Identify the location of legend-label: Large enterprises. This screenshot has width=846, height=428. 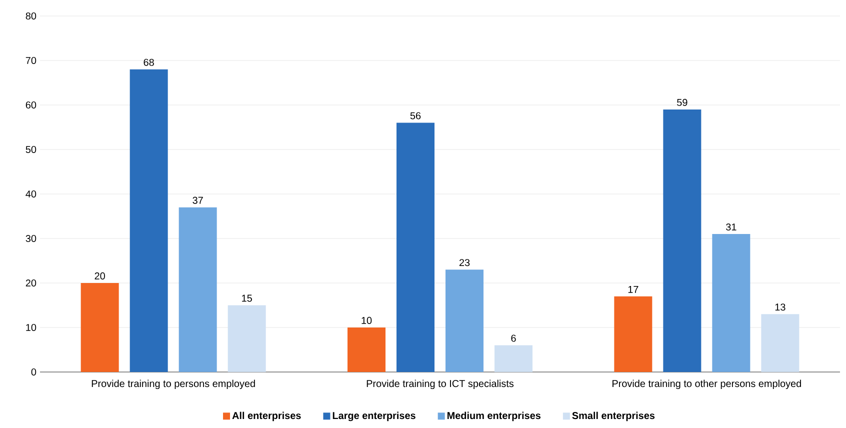
(374, 417).